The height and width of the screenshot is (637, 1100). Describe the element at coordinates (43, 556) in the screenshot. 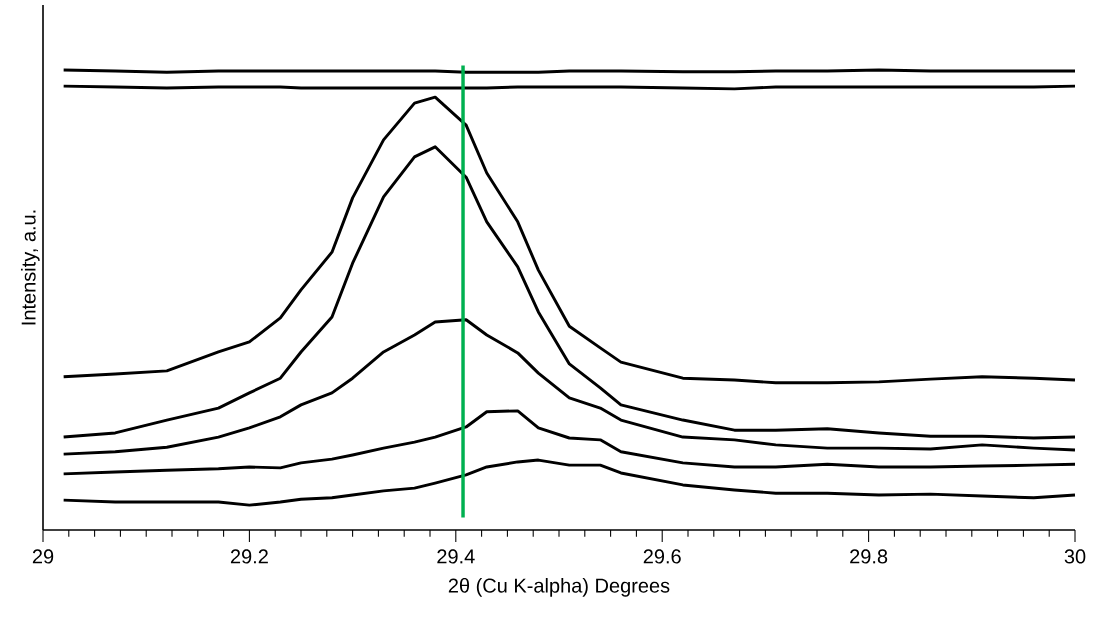

I see `x-tick-label: 29` at that location.